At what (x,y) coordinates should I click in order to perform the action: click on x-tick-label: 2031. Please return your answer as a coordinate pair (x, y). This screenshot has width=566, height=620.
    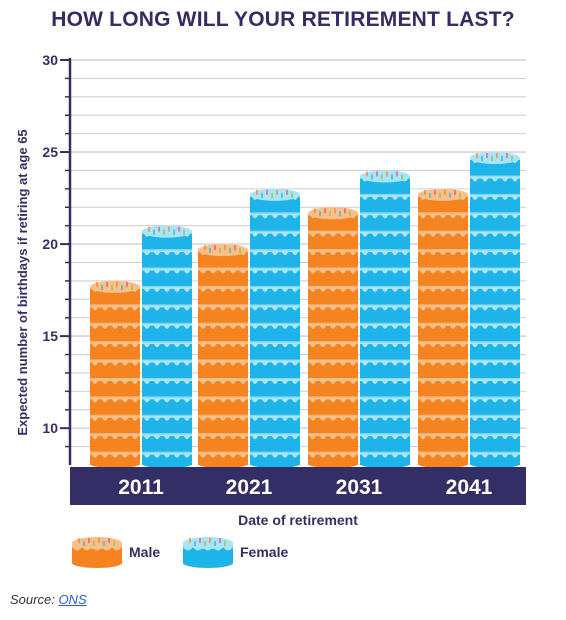
    Looking at the image, I should click on (359, 487).